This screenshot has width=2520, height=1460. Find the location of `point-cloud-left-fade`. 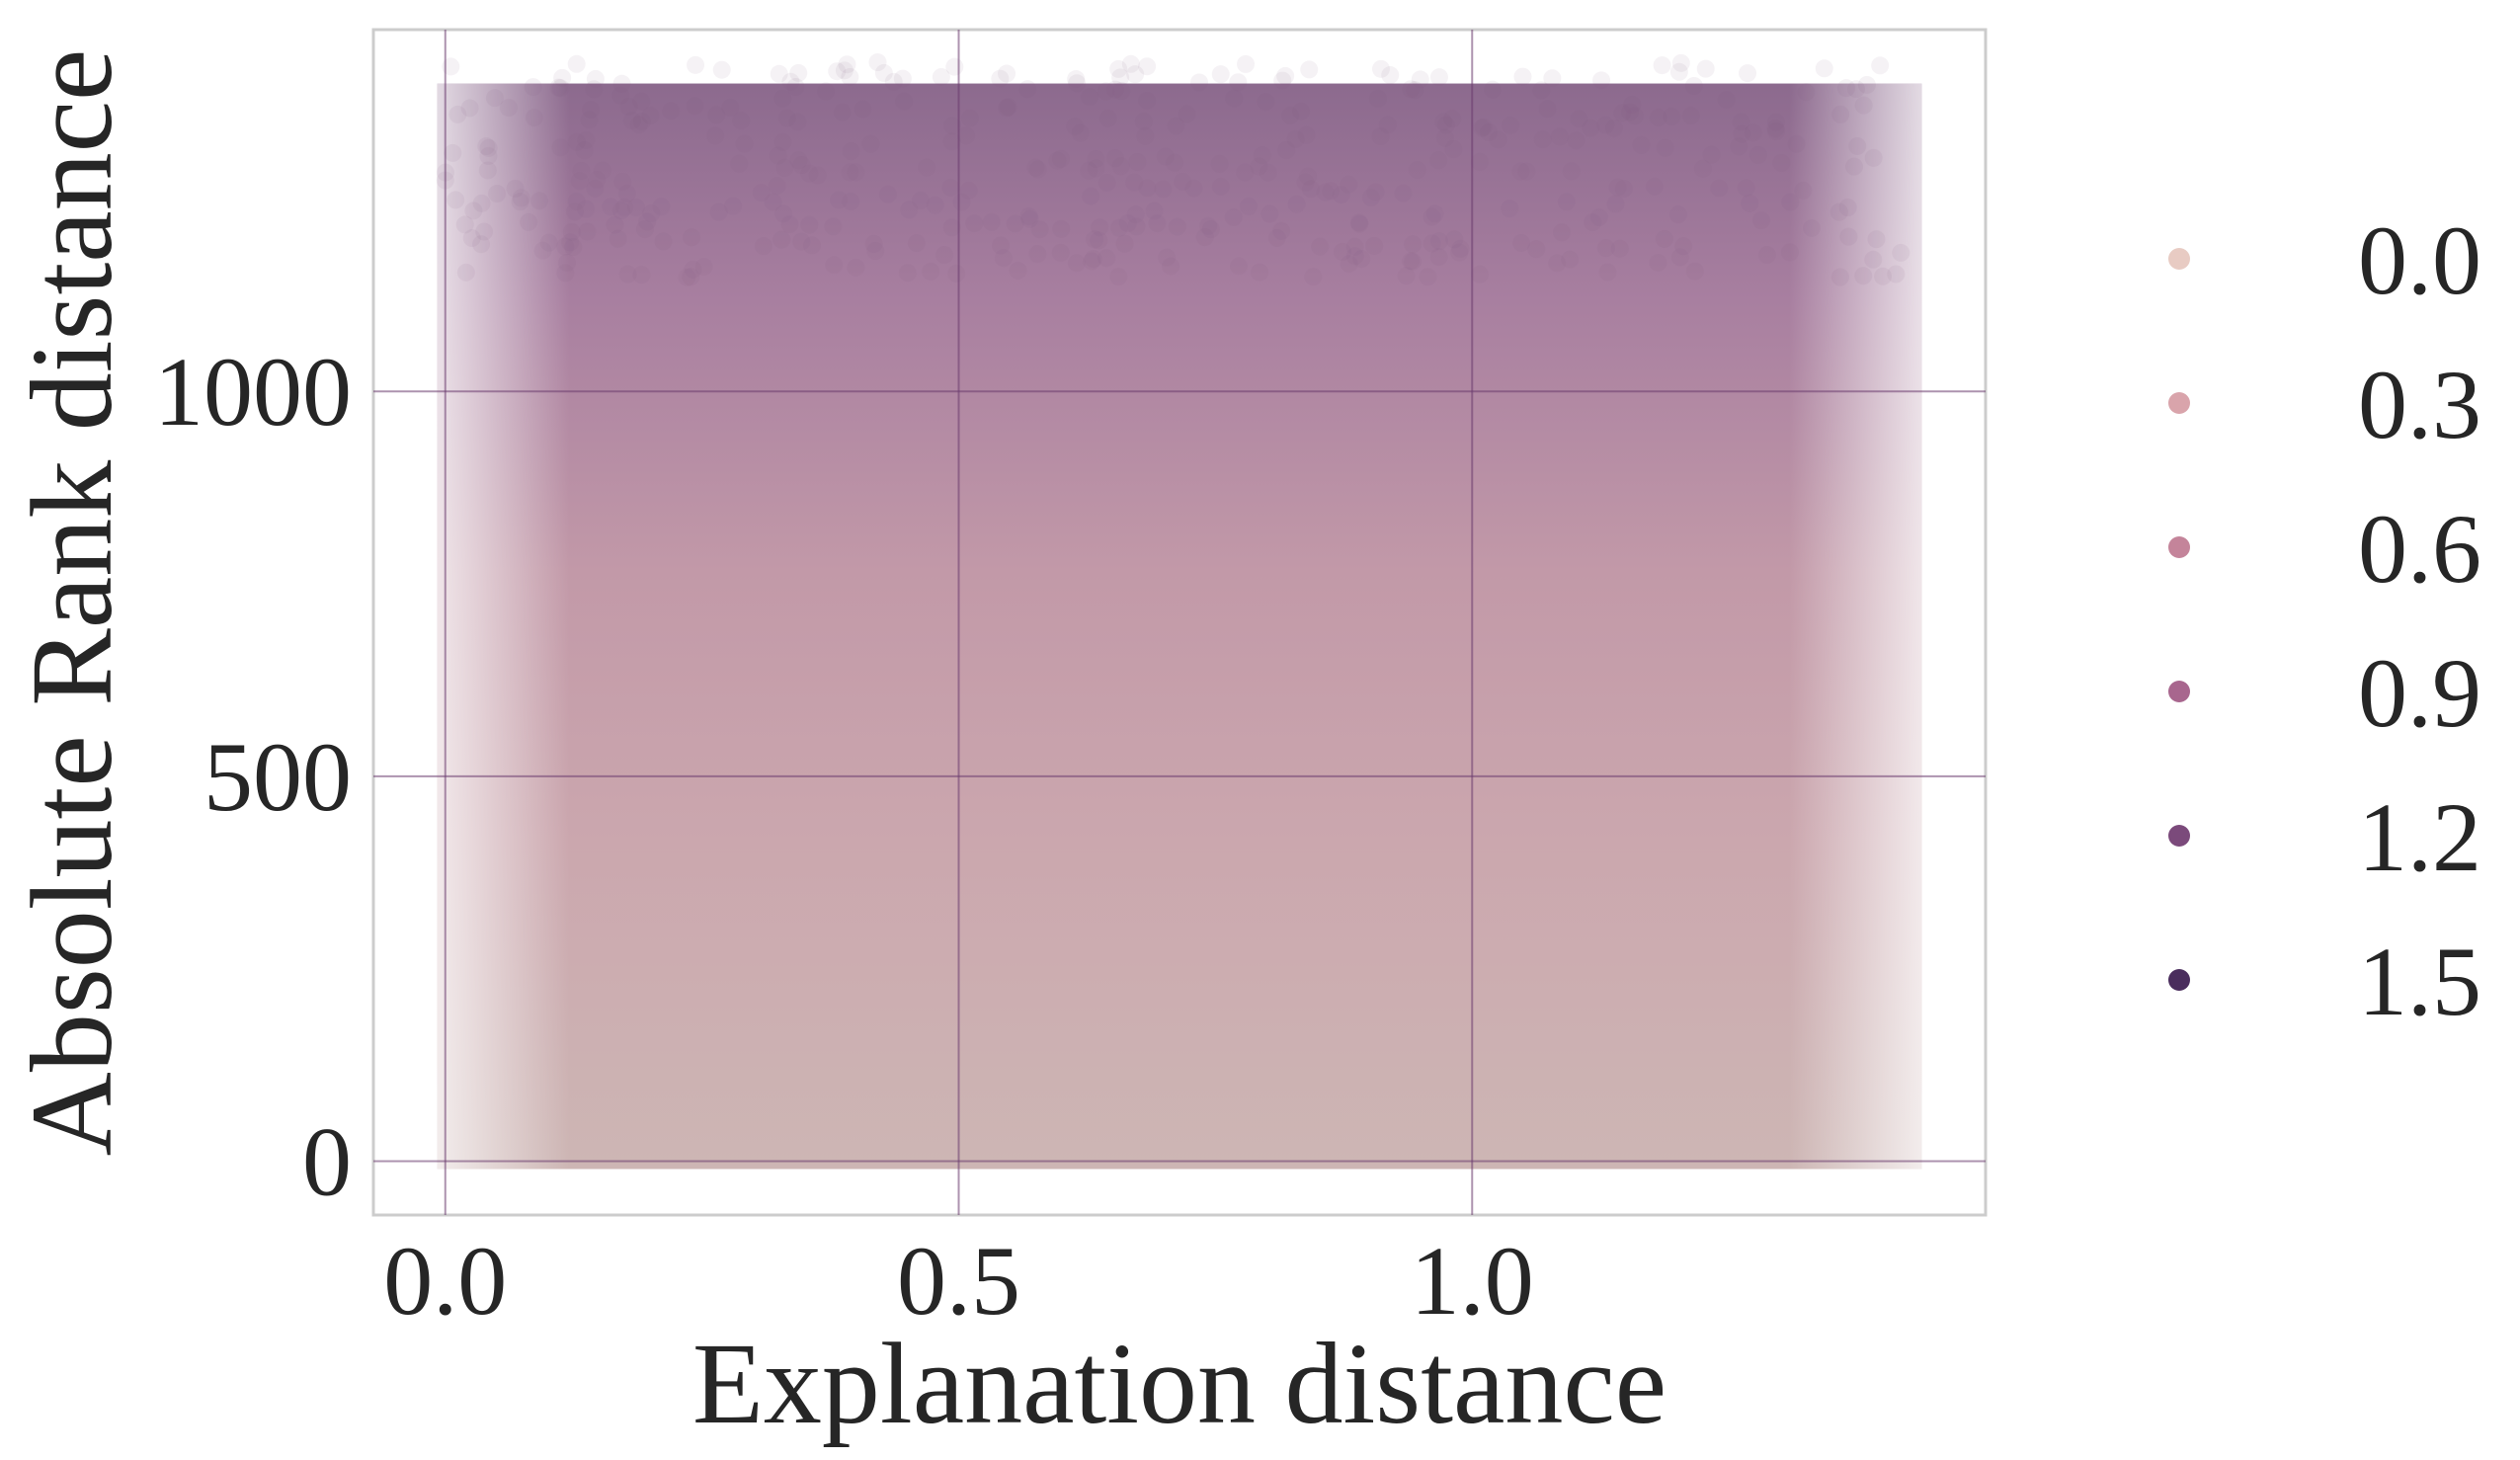

point-cloud-left-fade is located at coordinates (503, 626).